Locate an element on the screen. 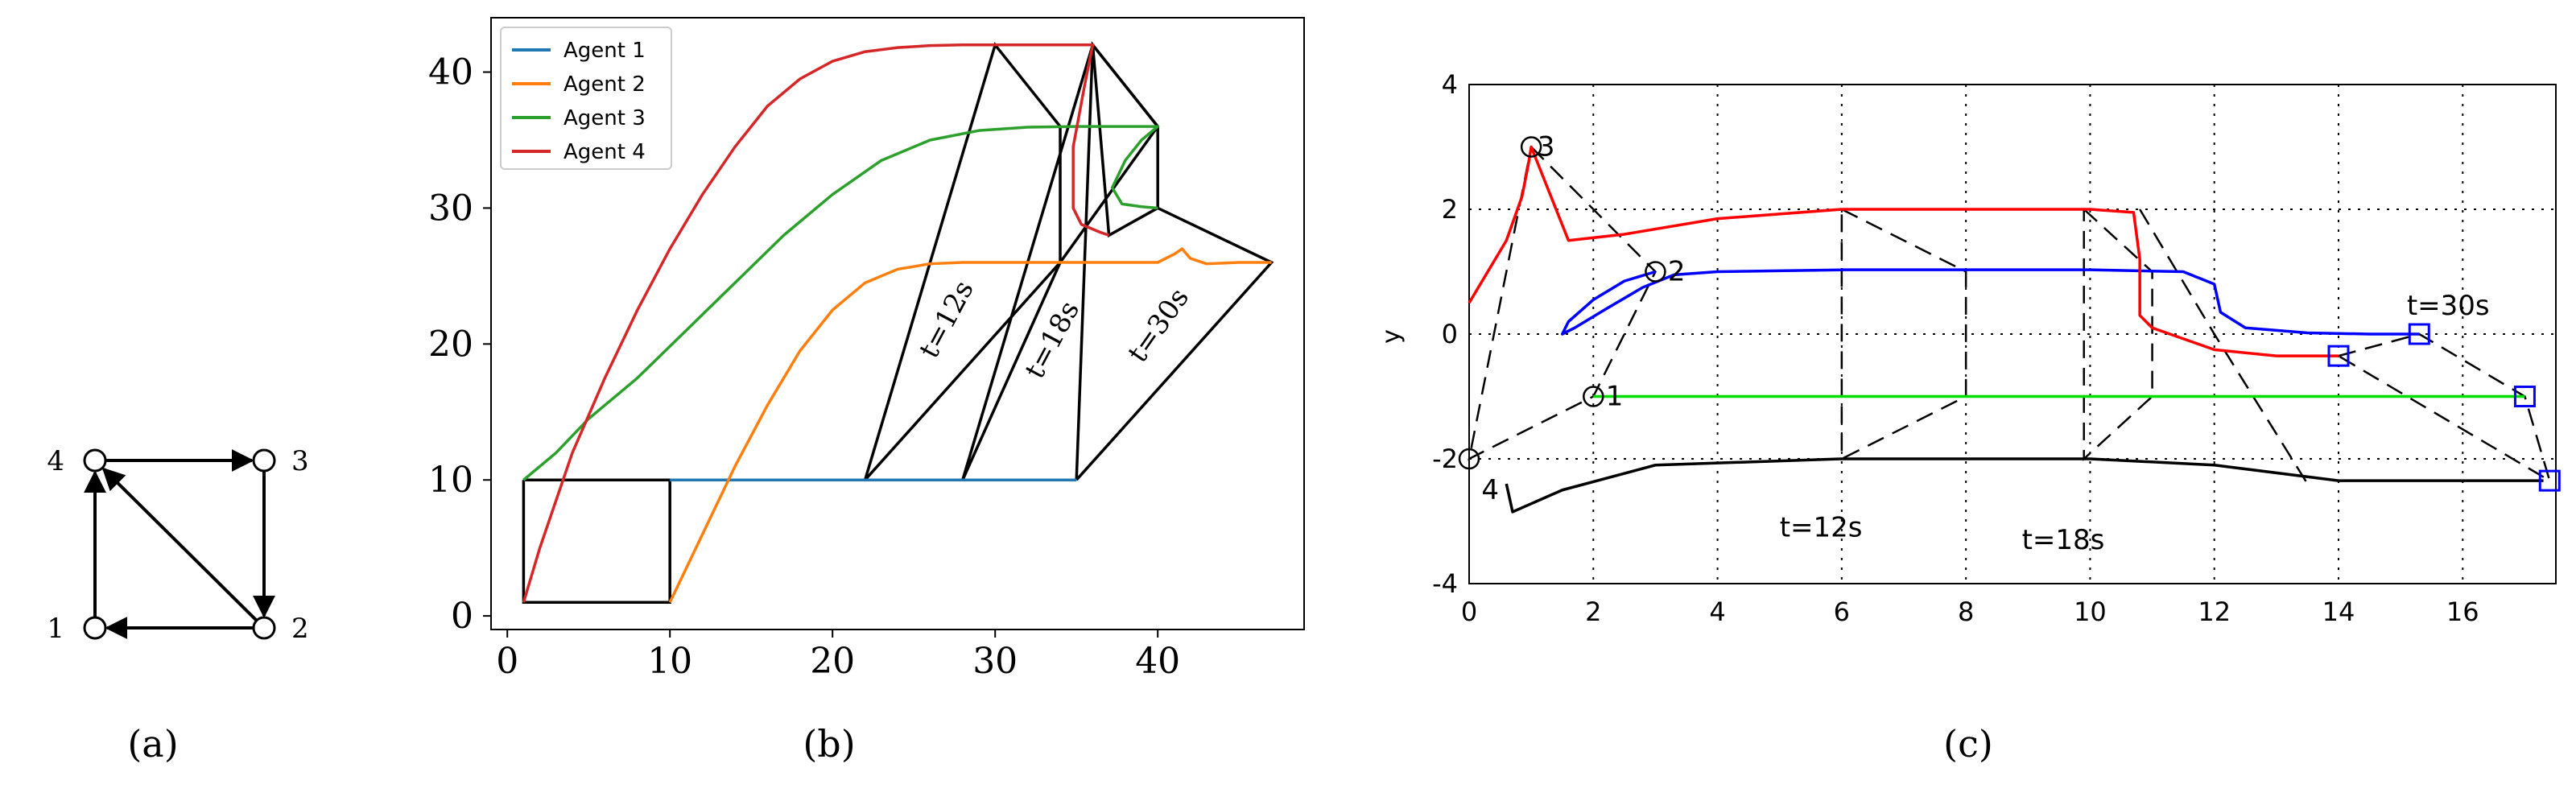  chart-b-ytick-label: 40 is located at coordinates (450, 72).